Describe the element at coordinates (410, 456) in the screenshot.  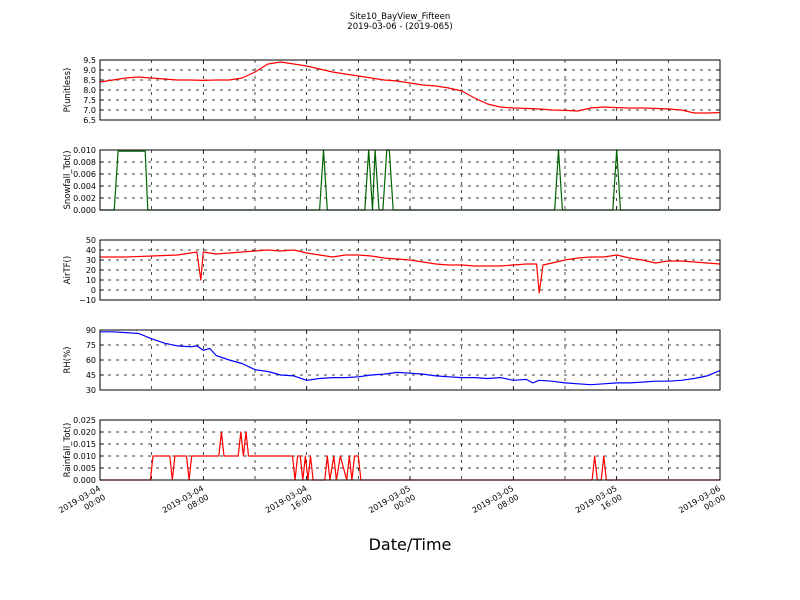
I see `series-line-rainfall` at that location.